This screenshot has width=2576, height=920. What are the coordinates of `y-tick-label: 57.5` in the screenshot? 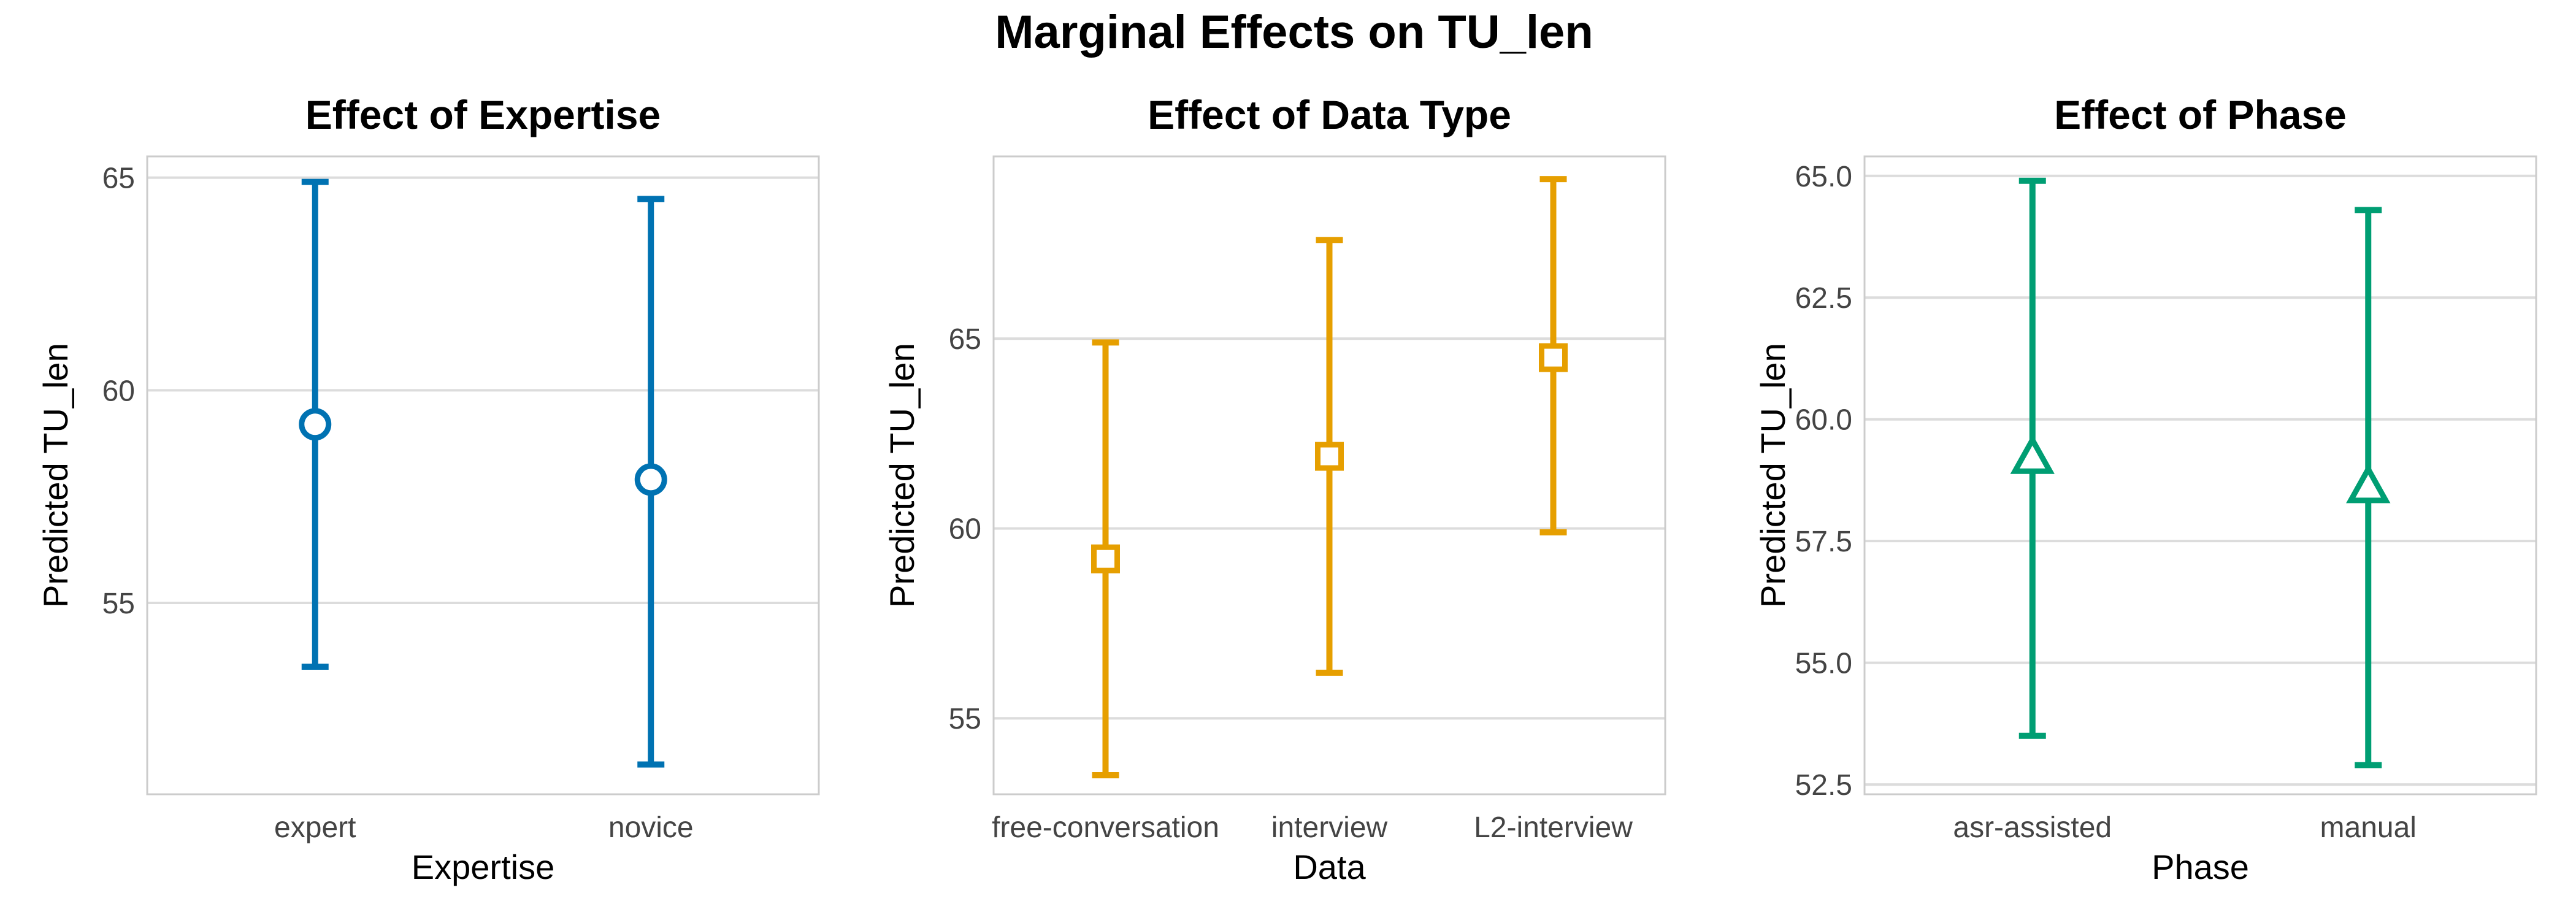 It's located at (1823, 542).